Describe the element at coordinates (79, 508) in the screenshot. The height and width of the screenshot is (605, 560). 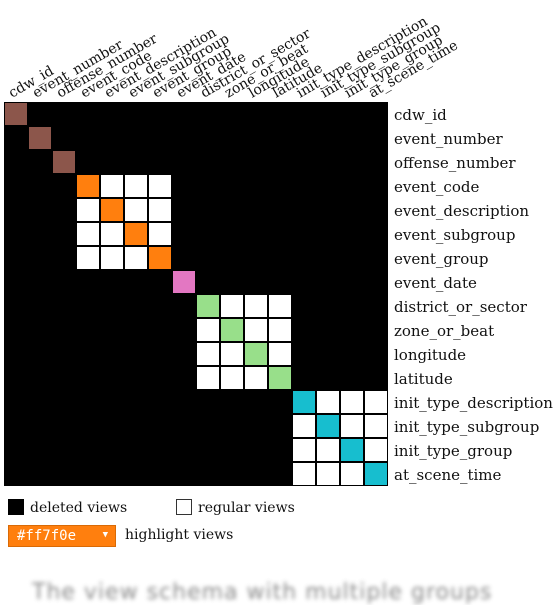
I see `deleted-views-label: deleted views` at that location.